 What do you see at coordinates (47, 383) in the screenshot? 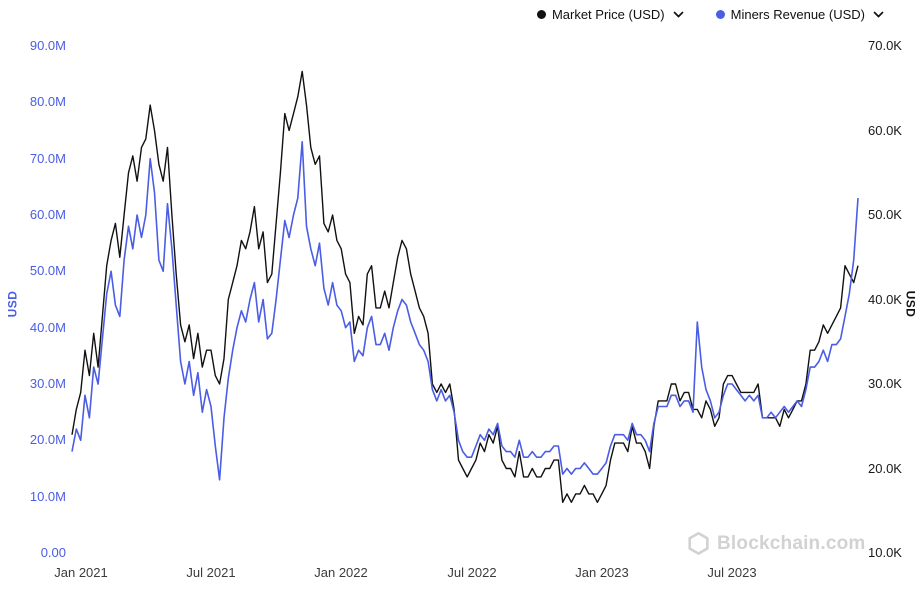
I see `y-axis-tick-left: 30.0M` at bounding box center [47, 383].